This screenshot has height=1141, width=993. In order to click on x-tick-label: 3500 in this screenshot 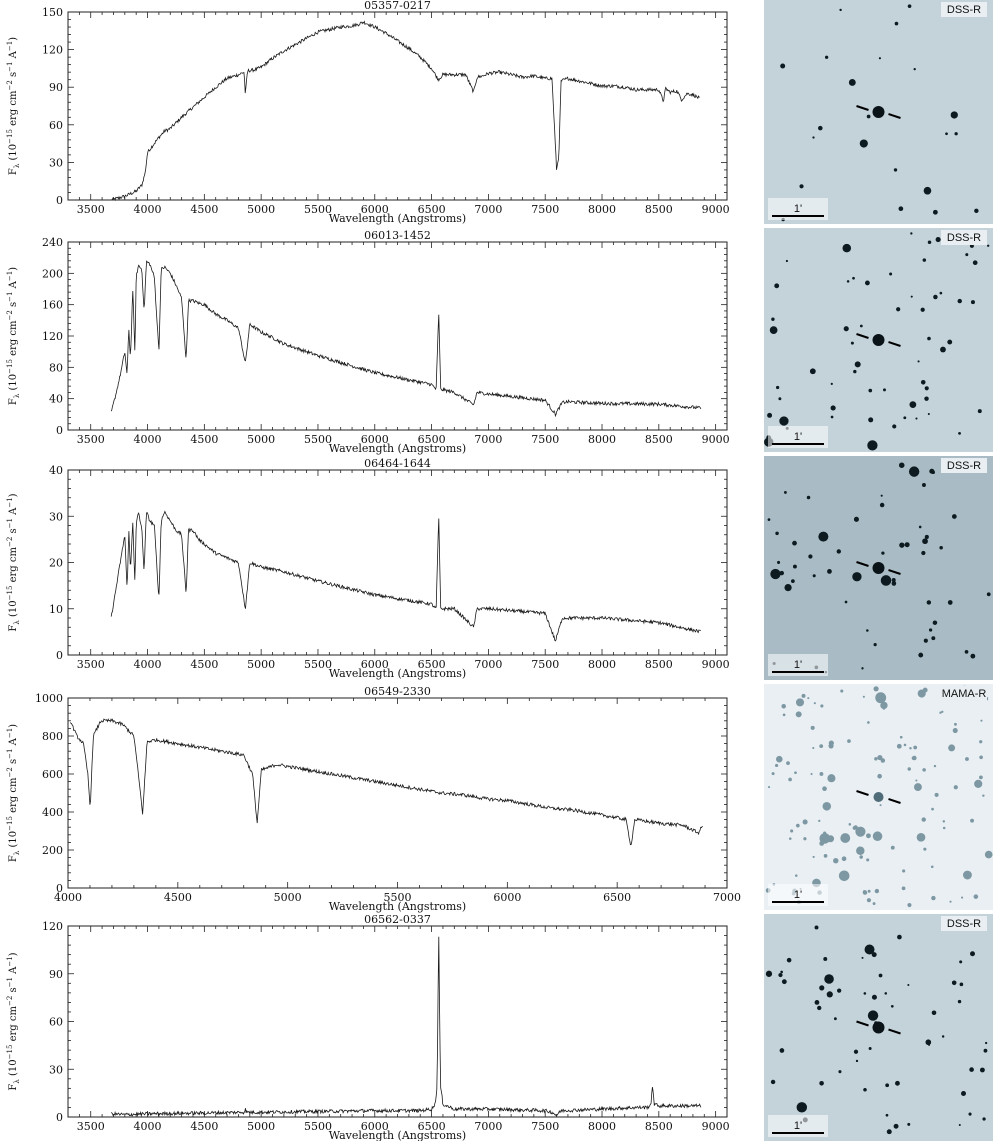, I will do `click(91, 664)`.